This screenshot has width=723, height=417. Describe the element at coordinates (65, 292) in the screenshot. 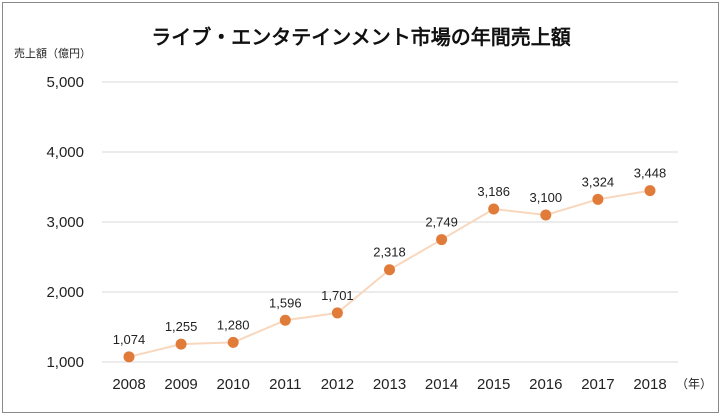

I see `y-tick-label: 2,000` at that location.